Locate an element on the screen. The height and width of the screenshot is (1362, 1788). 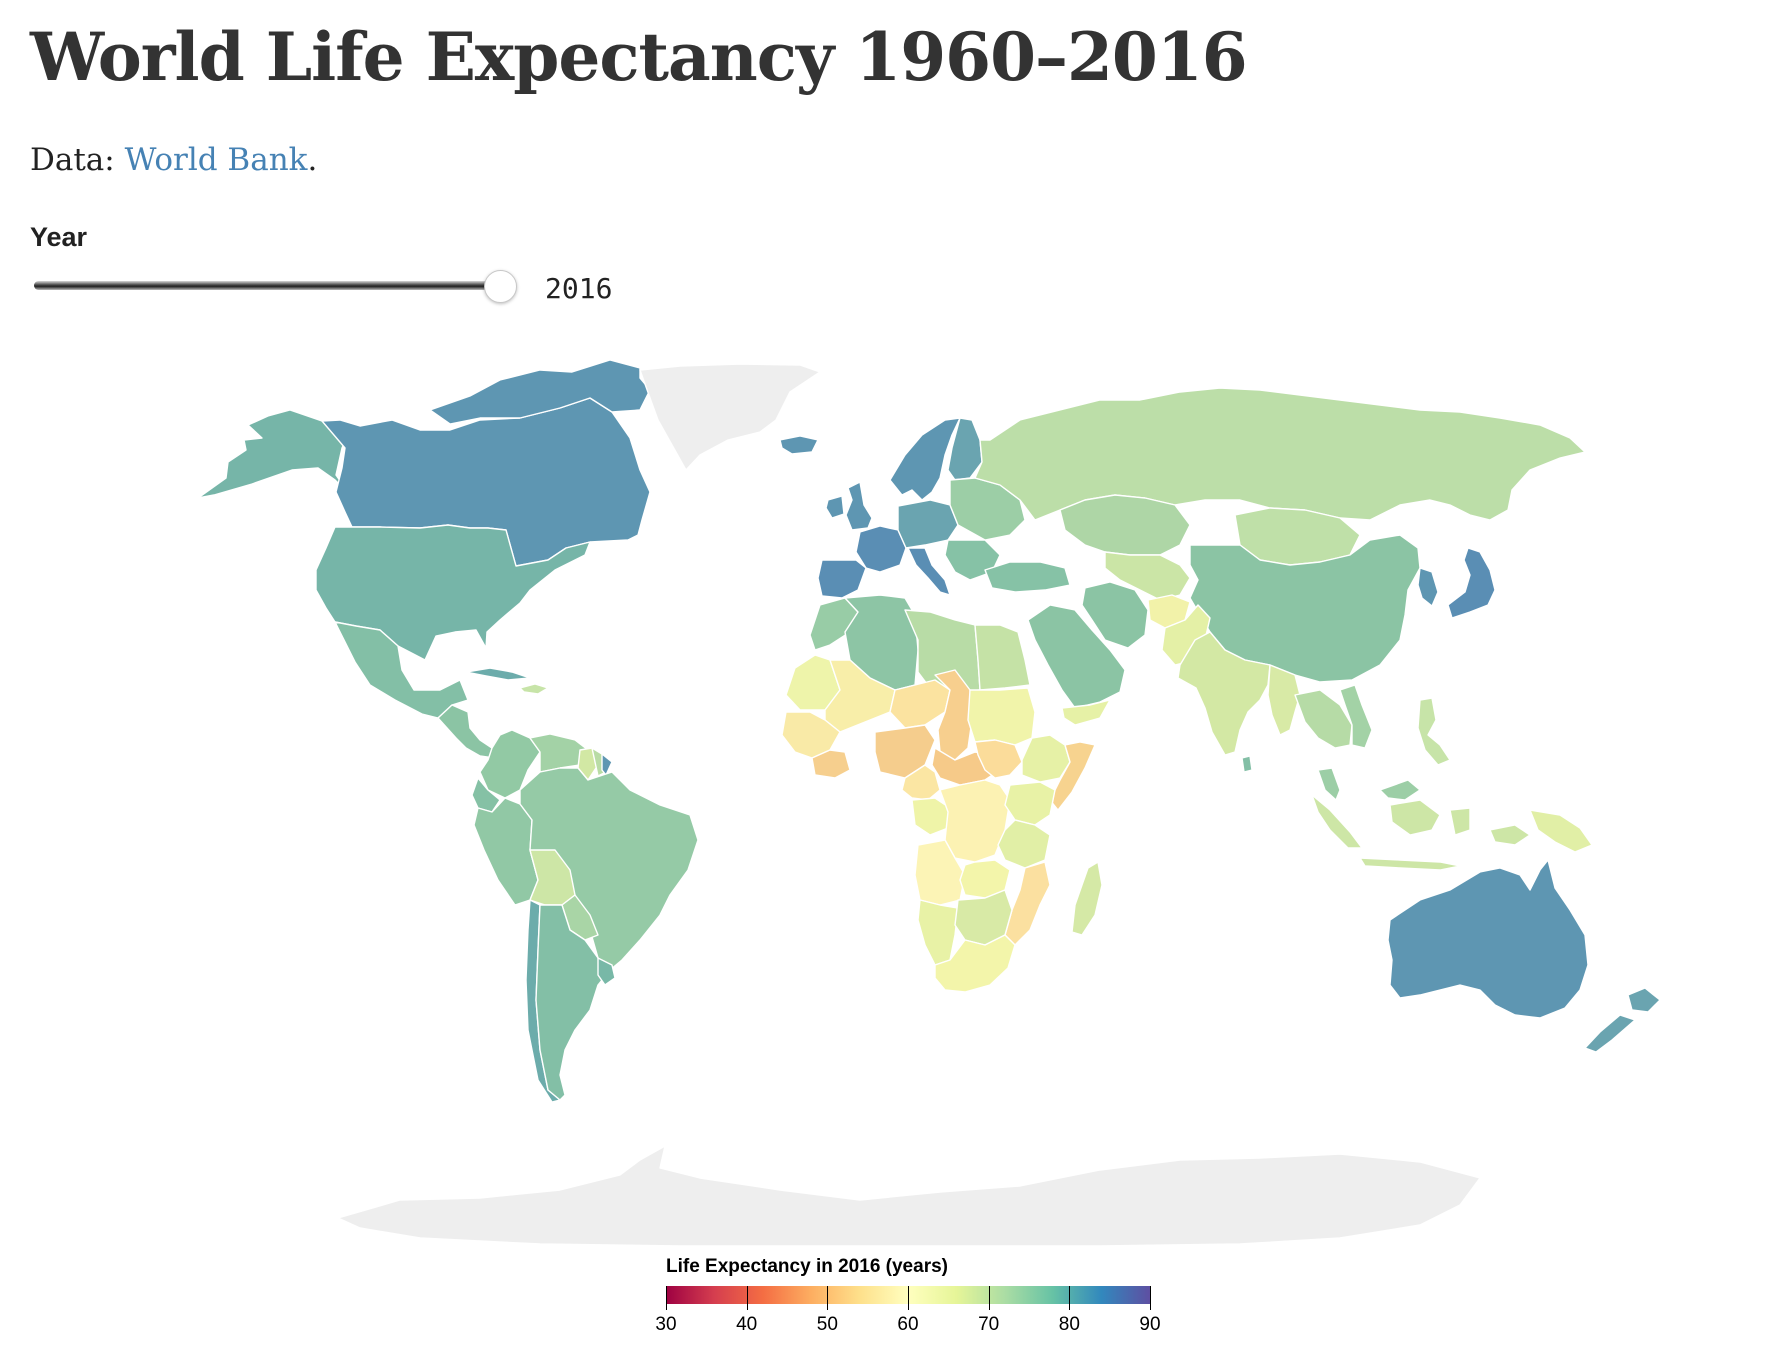
region-japan is located at coordinates (1471, 583).